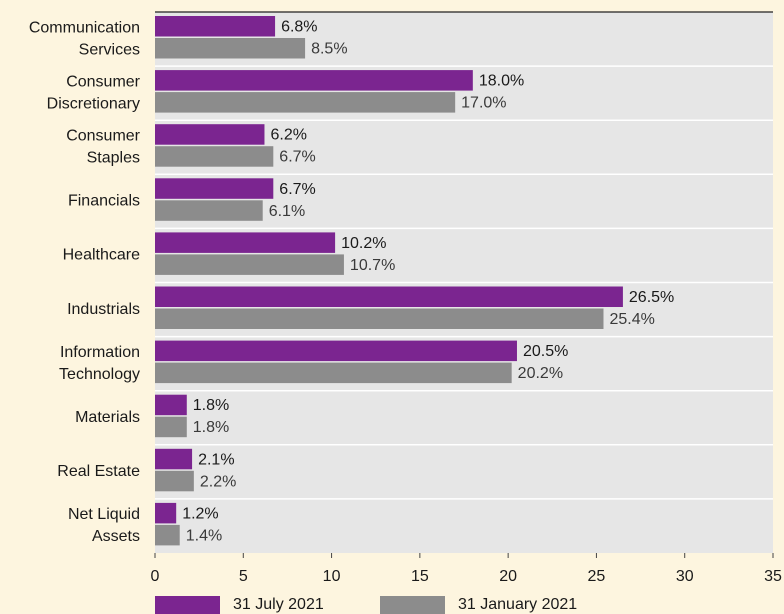 The image size is (784, 614). Describe the element at coordinates (103, 309) in the screenshot. I see `category-label: Industrials` at that location.